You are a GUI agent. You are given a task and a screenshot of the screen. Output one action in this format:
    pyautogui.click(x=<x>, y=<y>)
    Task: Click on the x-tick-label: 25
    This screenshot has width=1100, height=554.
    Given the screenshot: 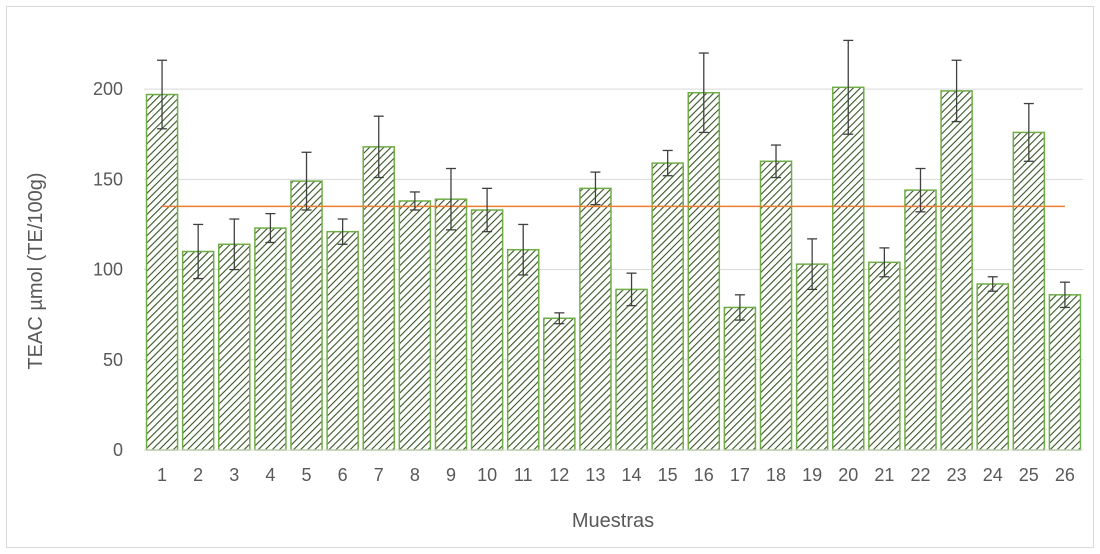 What is the action you would take?
    pyautogui.click(x=1029, y=475)
    